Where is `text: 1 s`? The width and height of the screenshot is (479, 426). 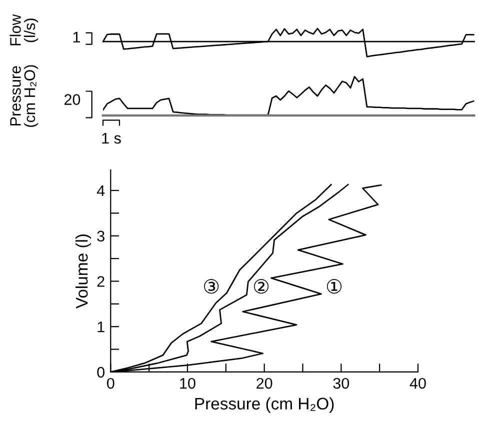 text: 1 s is located at coordinates (111, 138).